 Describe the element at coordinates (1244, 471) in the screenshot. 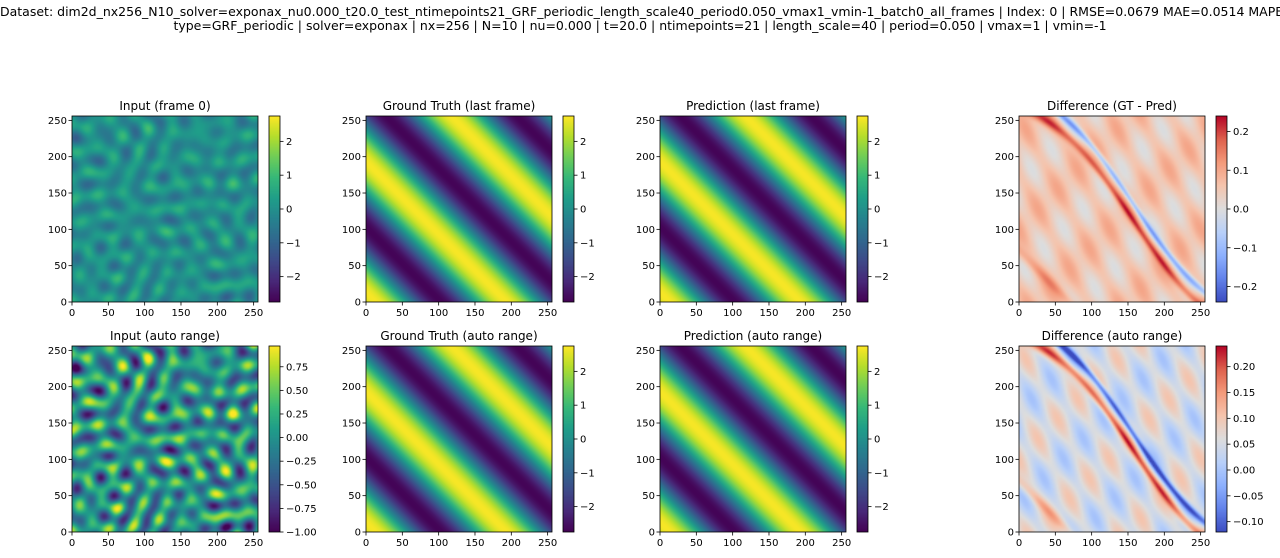

I see `colorbar-tick-label: 0.00` at that location.